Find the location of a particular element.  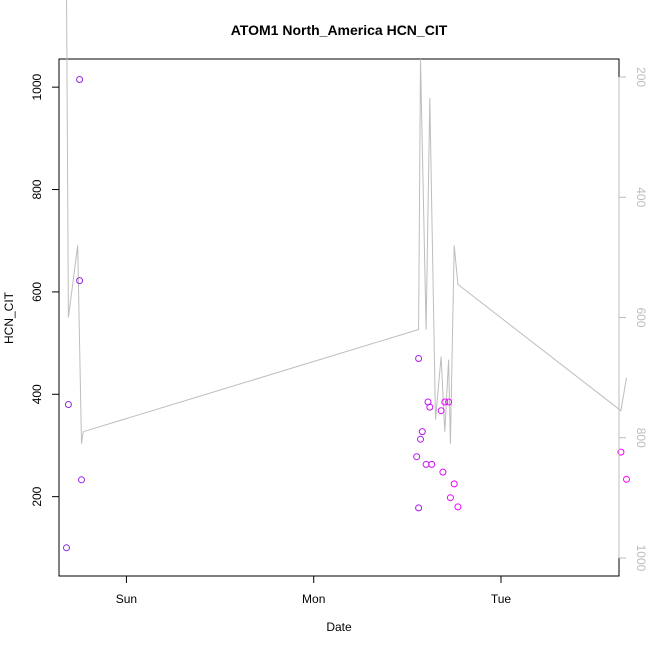

y-axis-label: HCN_CIT is located at coordinates (9, 317).